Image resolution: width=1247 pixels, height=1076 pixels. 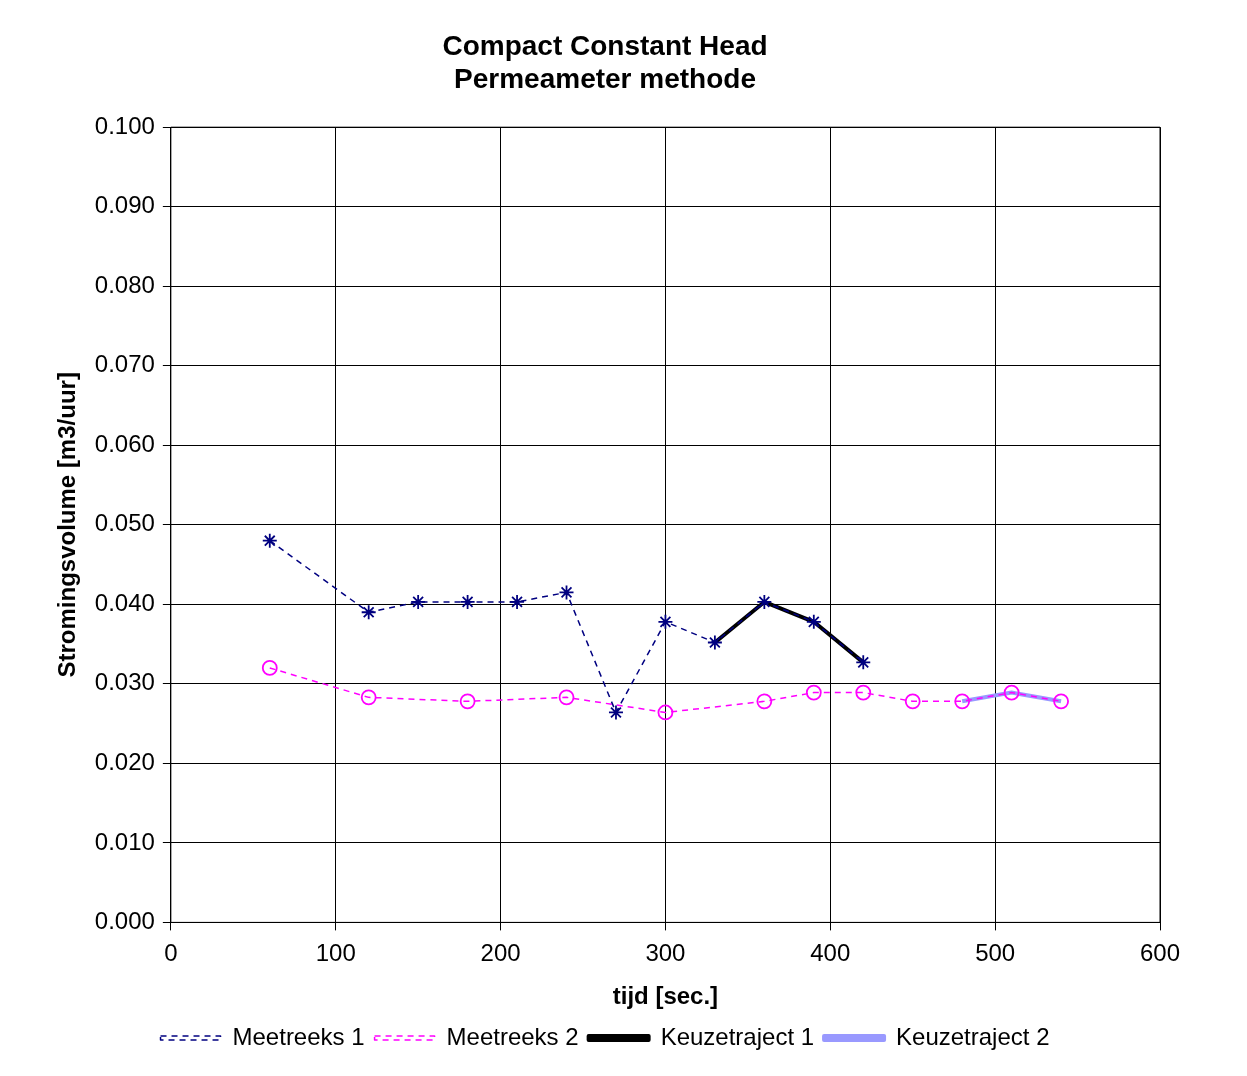 What do you see at coordinates (124, 682) in the screenshot?
I see `y-tick-label: 0.030` at bounding box center [124, 682].